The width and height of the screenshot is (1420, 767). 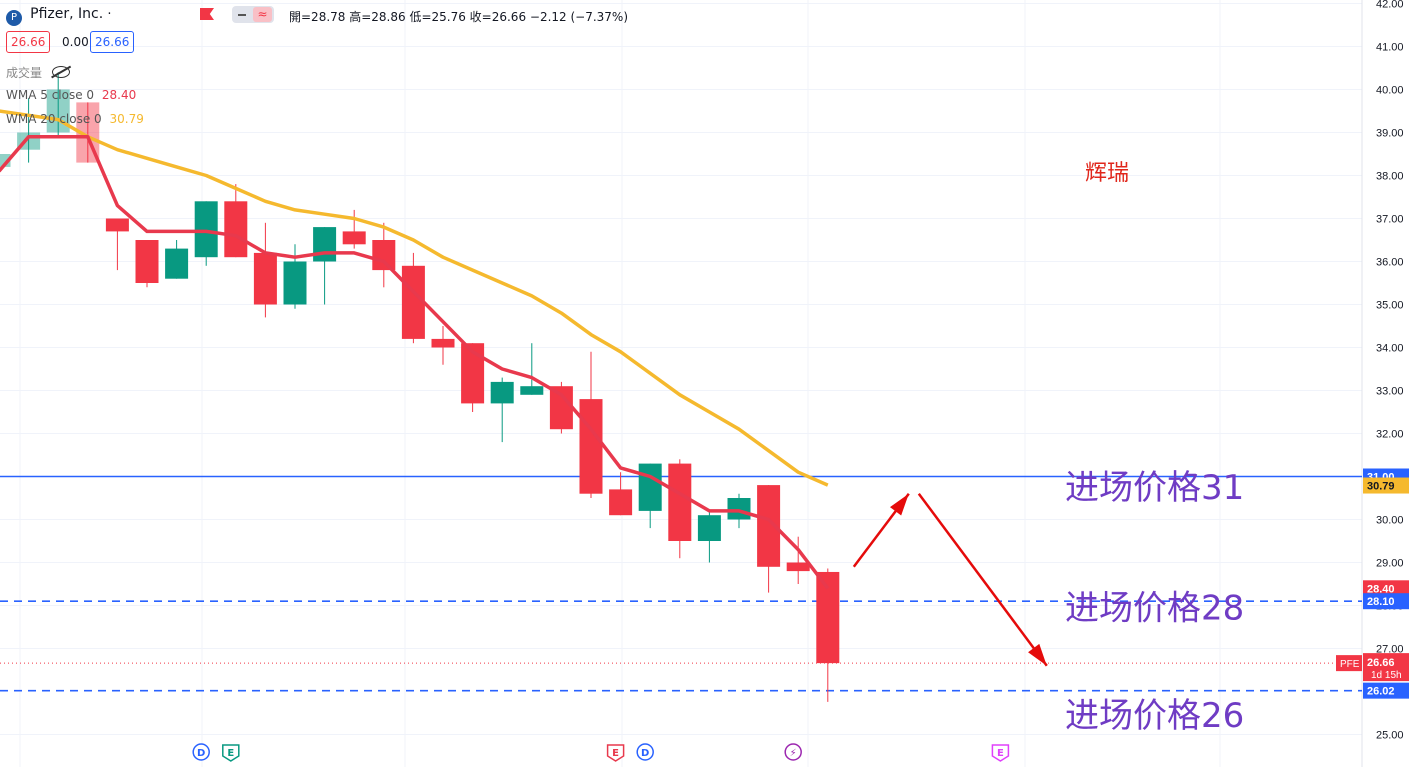 I want to click on y-tick-label: 33.00, so click(x=1390, y=392).